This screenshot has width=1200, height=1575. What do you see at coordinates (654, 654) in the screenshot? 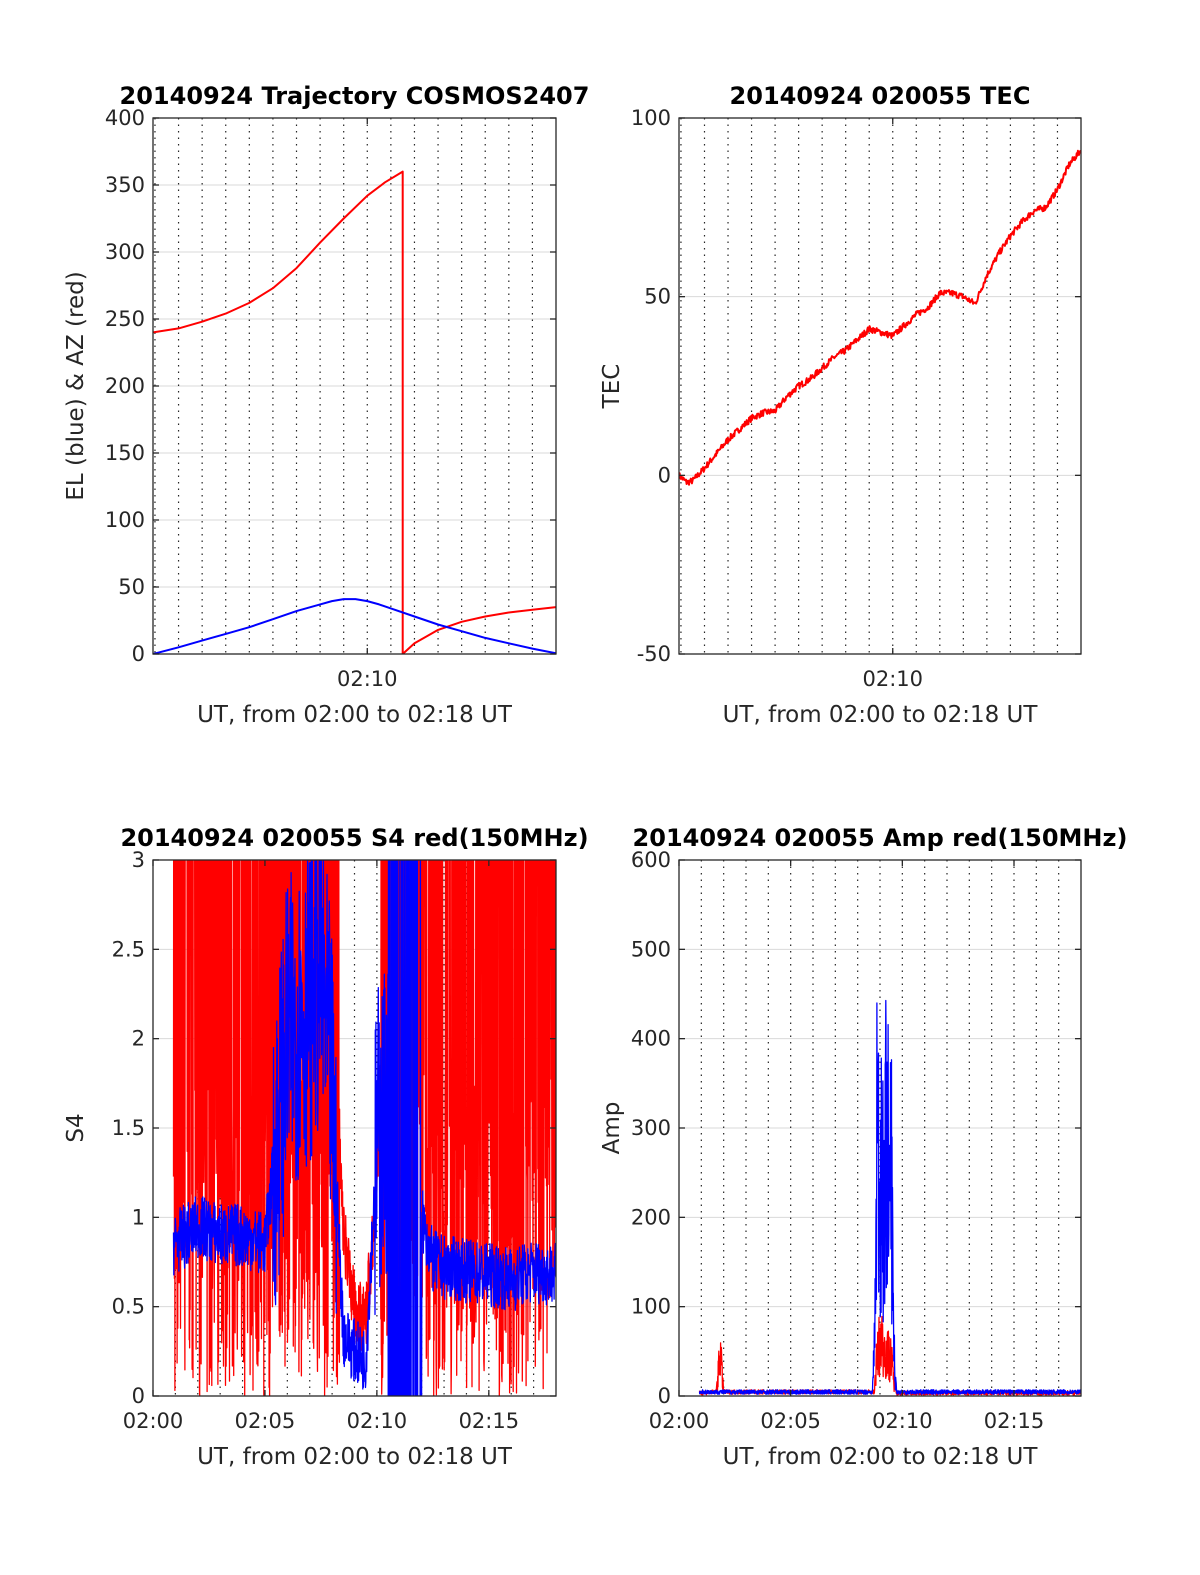
I see `y-tick-label: -50` at bounding box center [654, 654].